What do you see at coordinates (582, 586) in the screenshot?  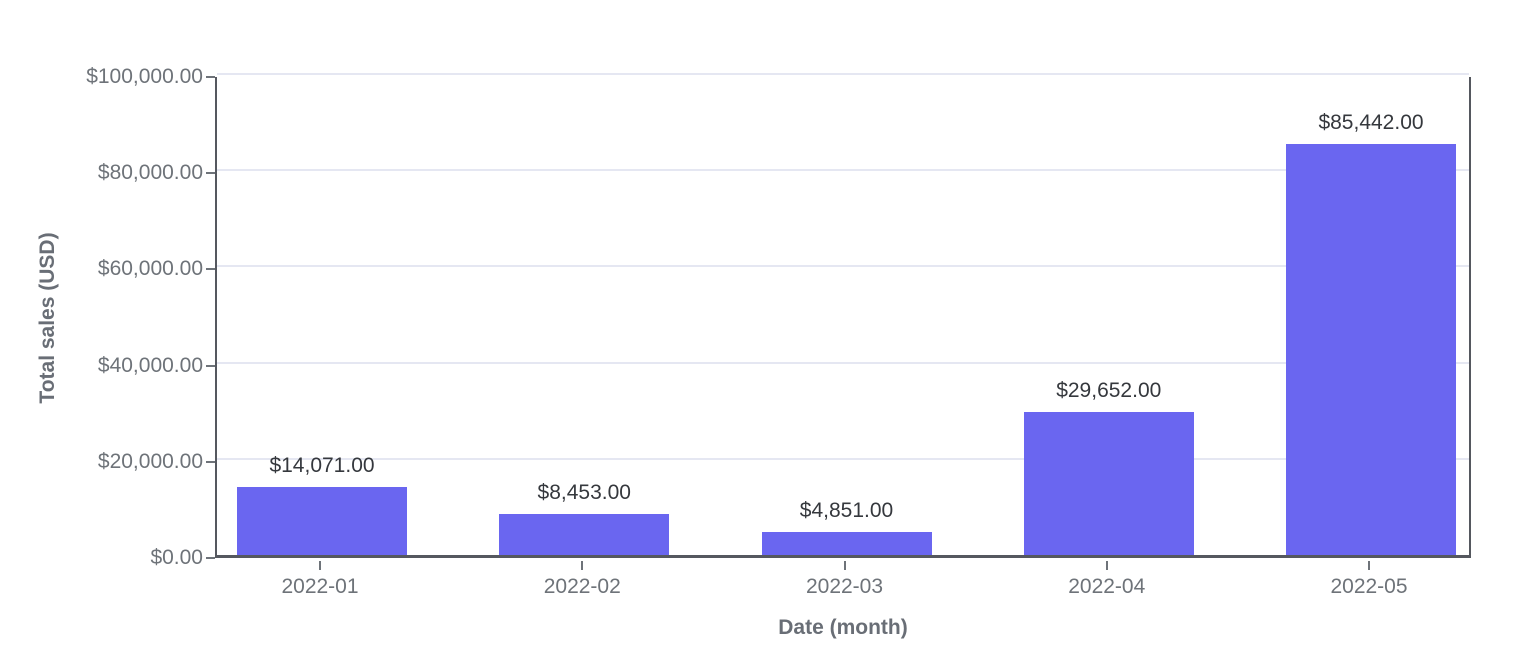 I see `x-tick-label-2022-02: 2022-02` at bounding box center [582, 586].